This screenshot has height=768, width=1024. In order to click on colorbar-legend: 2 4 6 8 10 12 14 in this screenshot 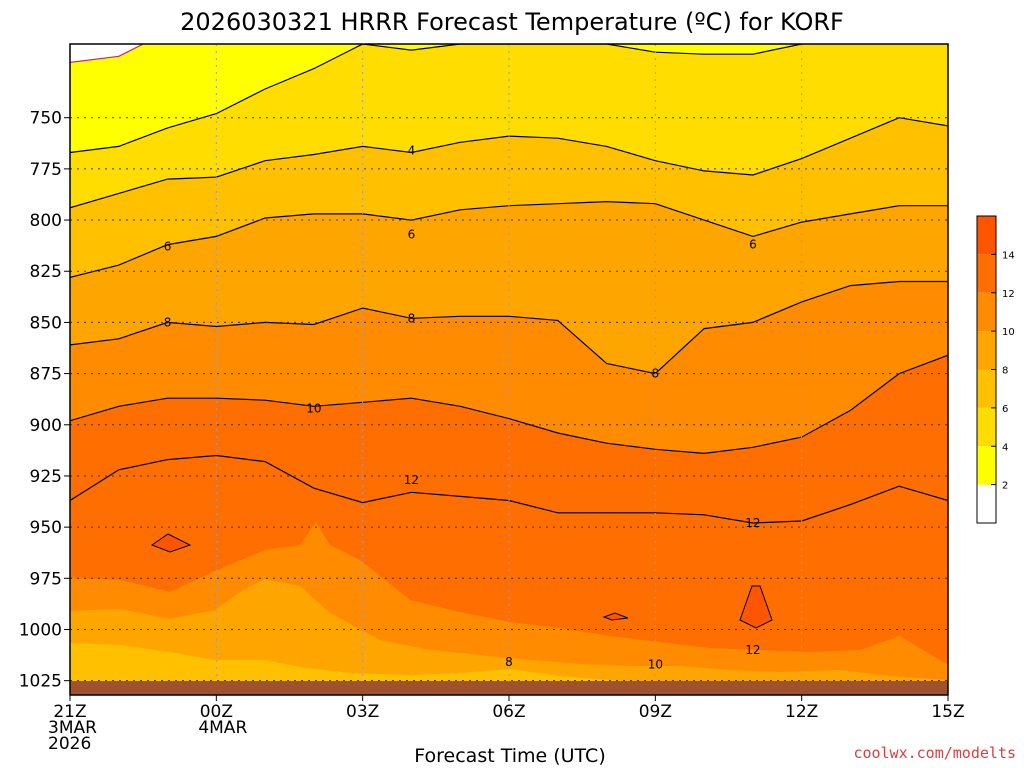, I will do `click(995, 369)`.